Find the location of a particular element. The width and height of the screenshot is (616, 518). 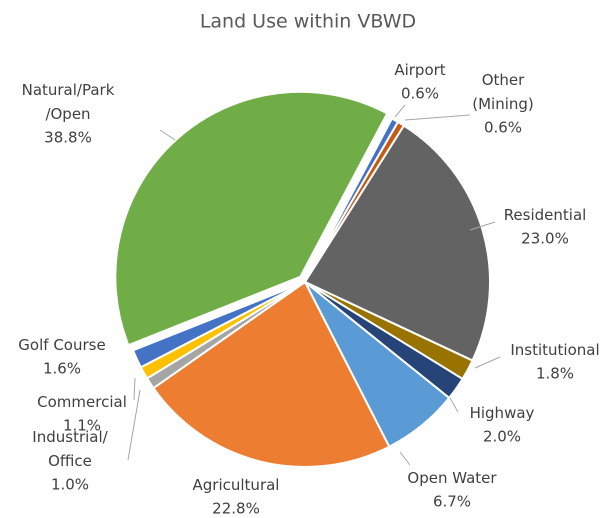

slice-label: Highway is located at coordinates (502, 413).